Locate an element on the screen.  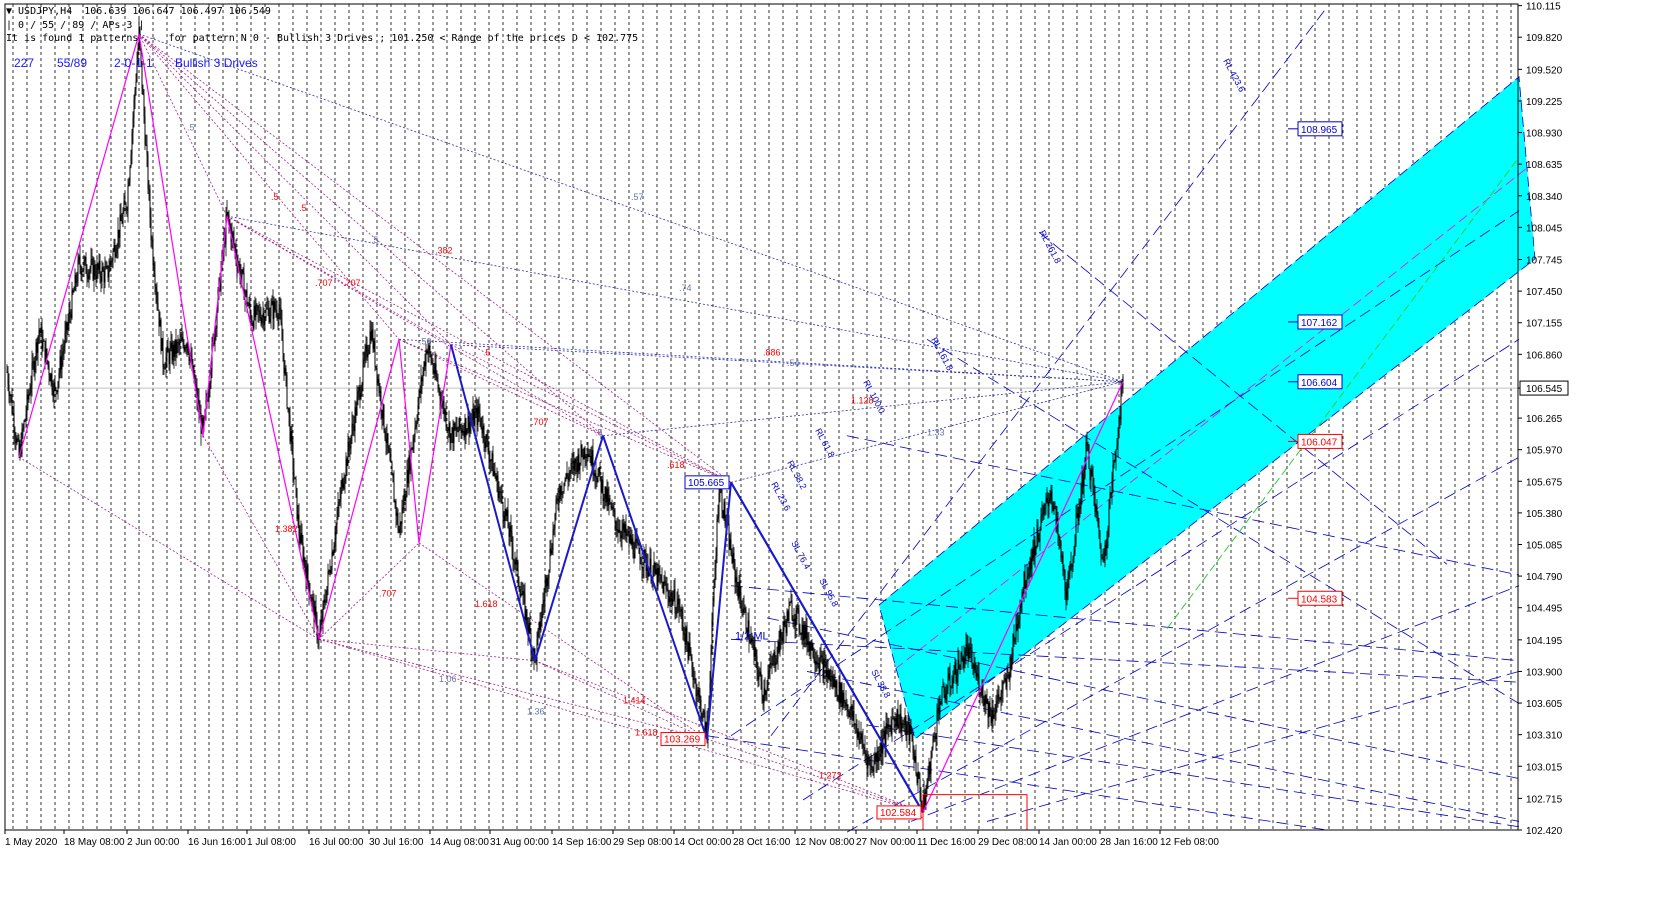
level-price-label: 108.965 is located at coordinates (1319, 130).